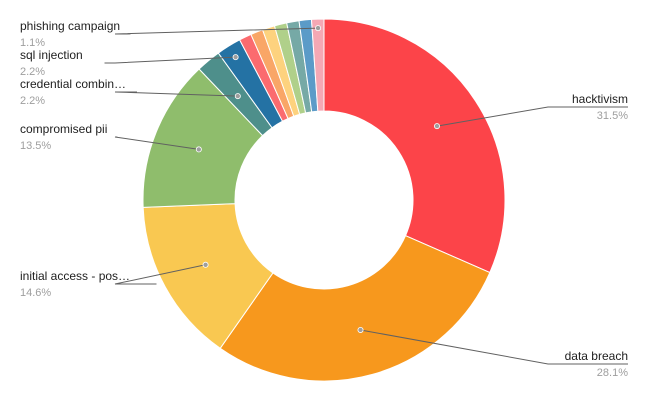  Describe the element at coordinates (216, 31) in the screenshot. I see `leader-line-phishing-campaign` at that location.